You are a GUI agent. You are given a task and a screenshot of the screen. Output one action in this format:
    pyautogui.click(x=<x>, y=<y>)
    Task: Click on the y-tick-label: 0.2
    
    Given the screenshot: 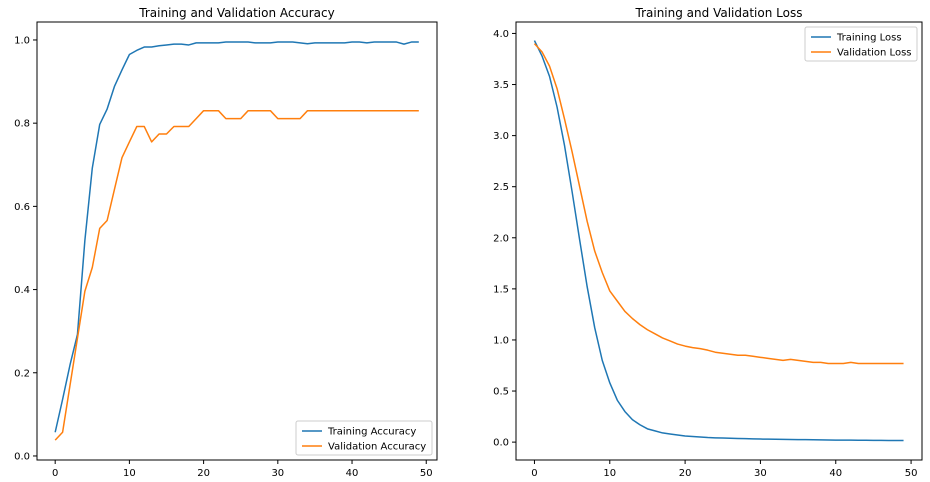 What is the action you would take?
    pyautogui.click(x=22, y=373)
    